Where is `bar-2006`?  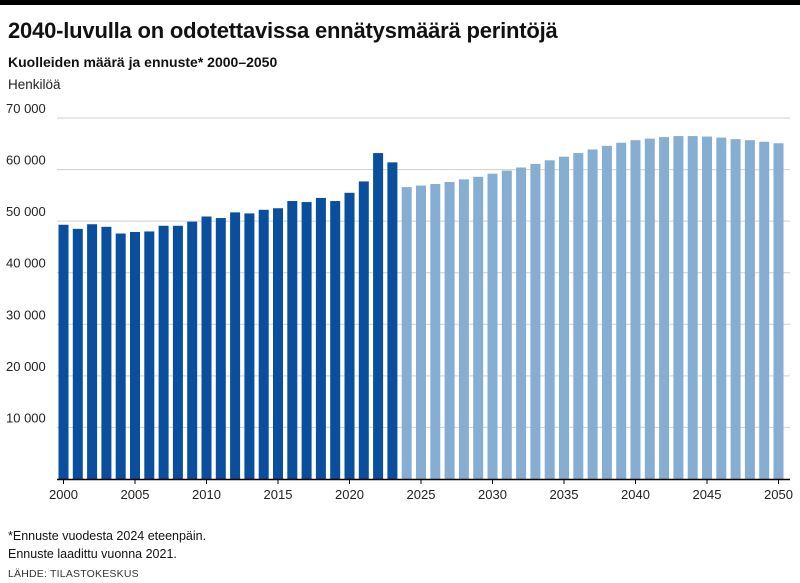 bar-2006 is located at coordinates (149, 355).